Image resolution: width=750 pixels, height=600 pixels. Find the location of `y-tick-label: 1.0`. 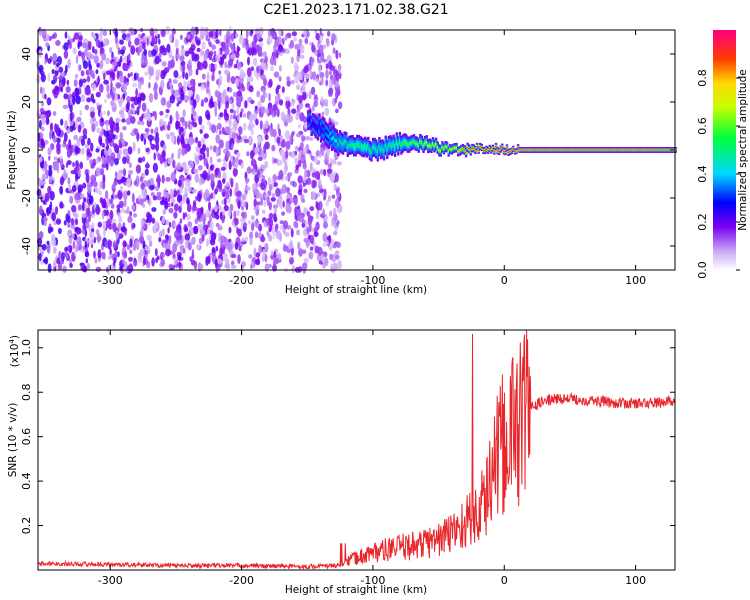

y-tick-label: 1.0 is located at coordinates (26, 348).